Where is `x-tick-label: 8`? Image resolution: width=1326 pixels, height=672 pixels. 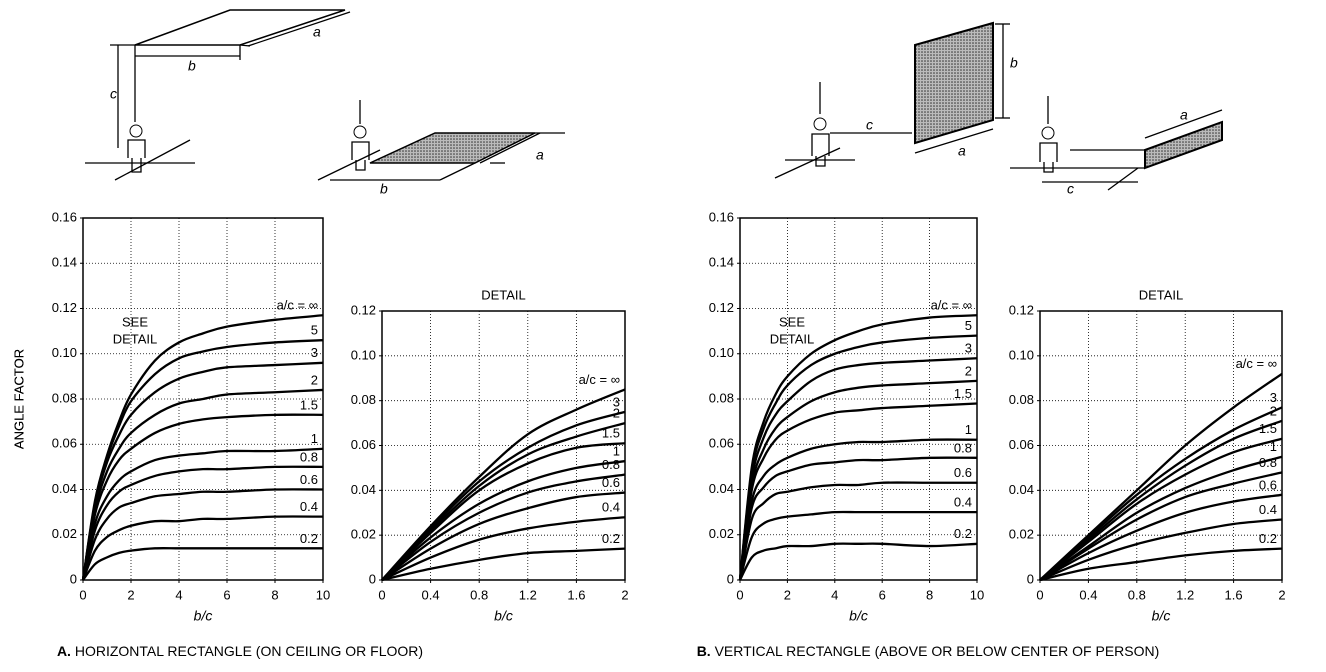 x-tick-label: 8 is located at coordinates (929, 594).